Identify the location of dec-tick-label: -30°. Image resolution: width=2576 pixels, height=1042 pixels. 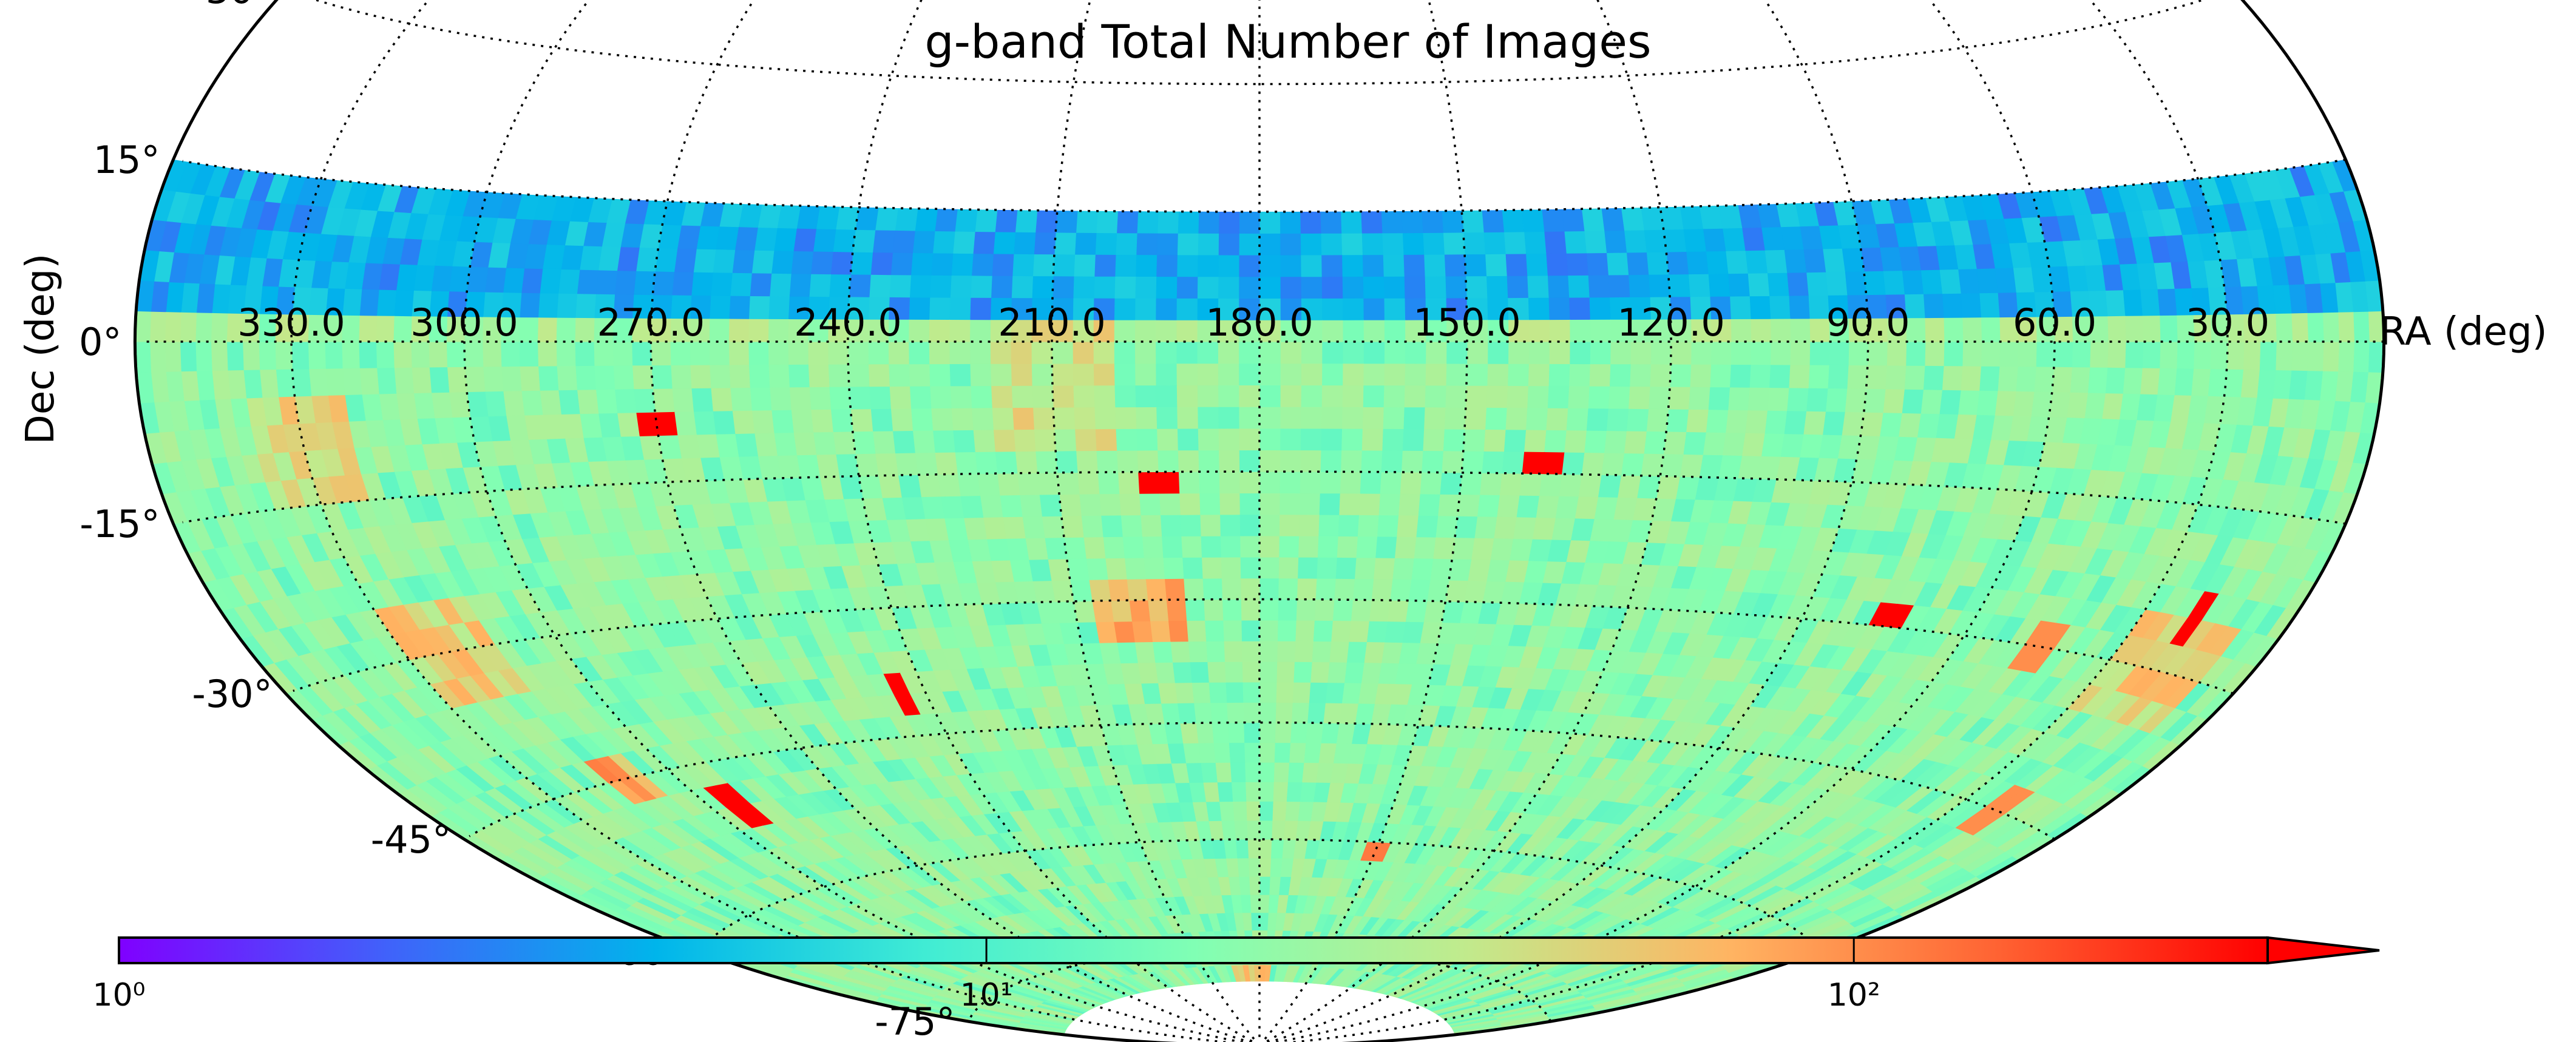
(232, 694).